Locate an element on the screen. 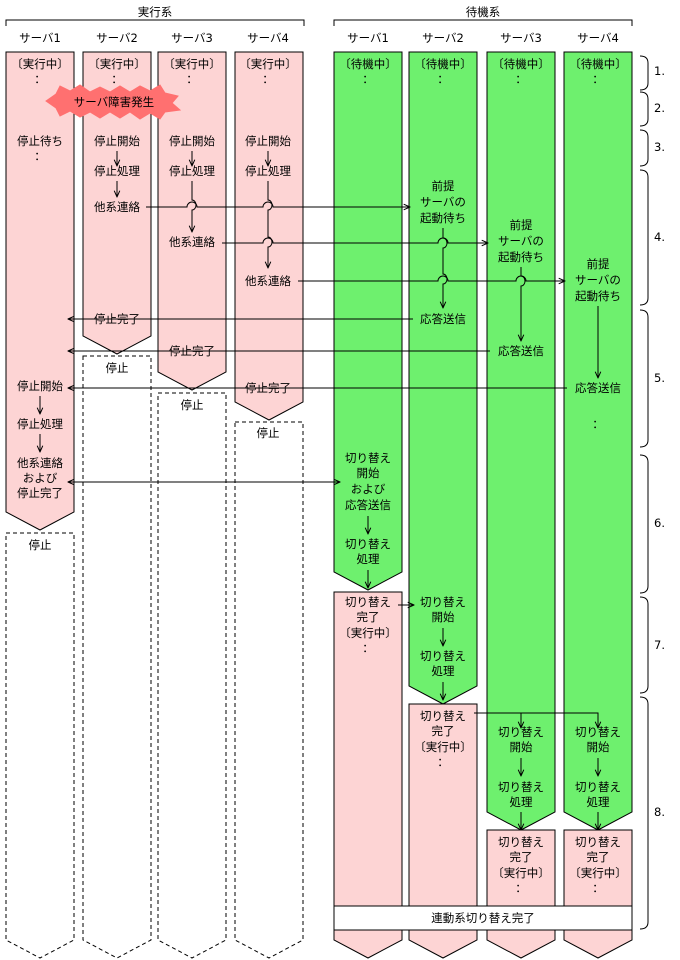  column-header-standby-2: サーバ2 is located at coordinates (443, 38).